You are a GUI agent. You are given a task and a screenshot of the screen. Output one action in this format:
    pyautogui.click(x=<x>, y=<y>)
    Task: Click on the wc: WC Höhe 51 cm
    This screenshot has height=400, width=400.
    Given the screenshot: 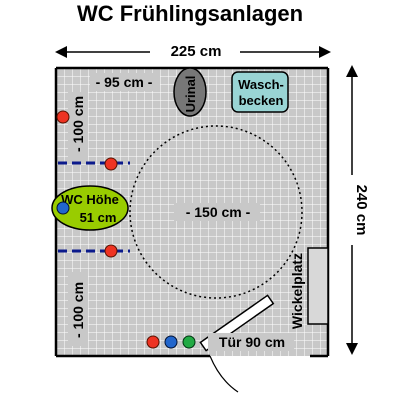 What is the action you would take?
    pyautogui.click(x=90, y=208)
    